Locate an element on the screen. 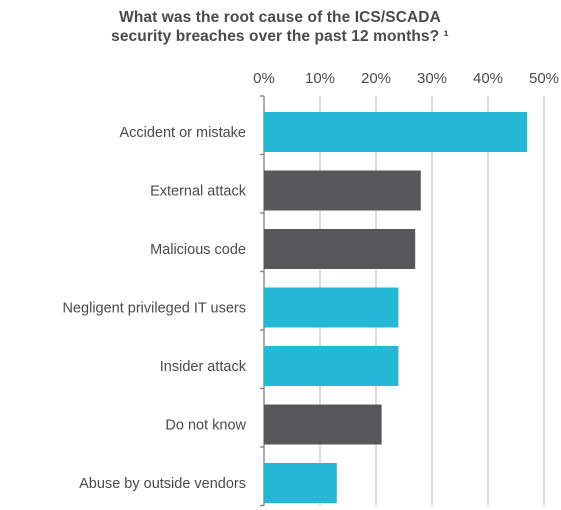 This screenshot has height=510, width=561. x-tick-label: 0% is located at coordinates (264, 78).